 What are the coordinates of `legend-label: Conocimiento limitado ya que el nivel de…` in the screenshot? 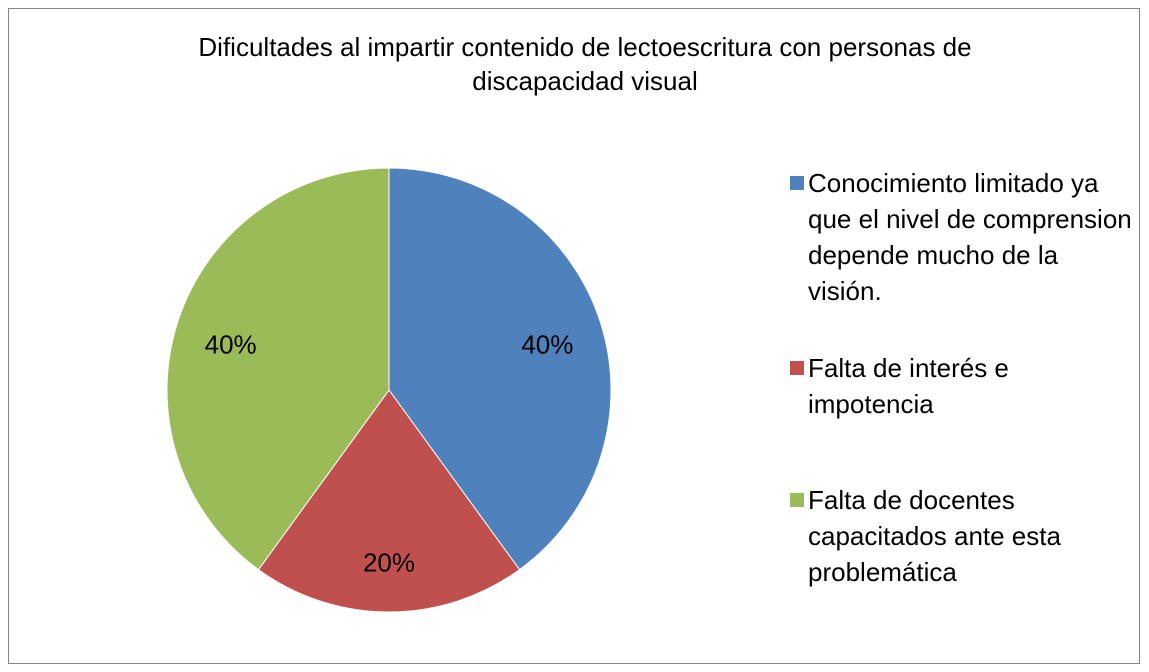 It's located at (970, 237).